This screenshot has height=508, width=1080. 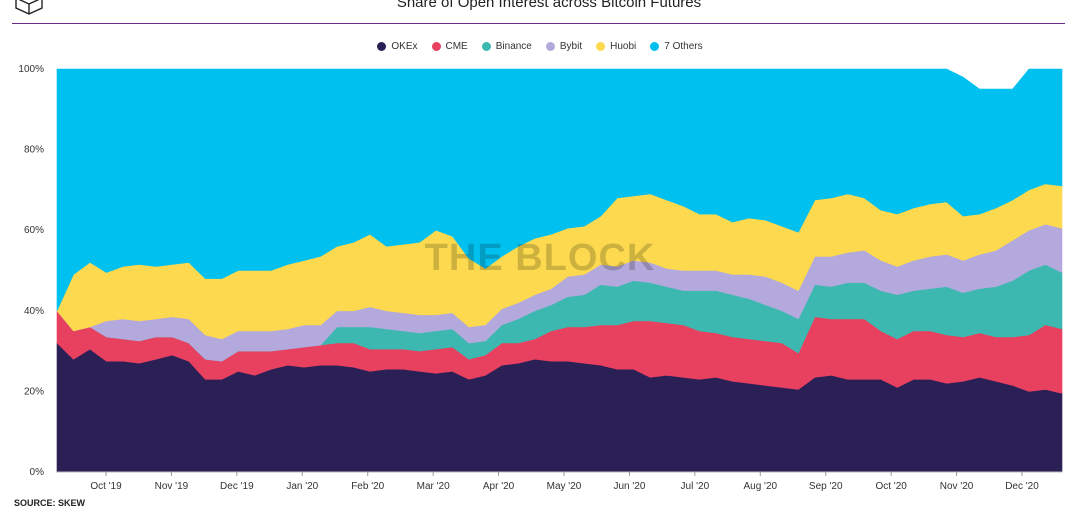 What do you see at coordinates (540, 46) in the screenshot?
I see `chart-legend: OKEx CME Binance Bybit Huobi 7 Others` at bounding box center [540, 46].